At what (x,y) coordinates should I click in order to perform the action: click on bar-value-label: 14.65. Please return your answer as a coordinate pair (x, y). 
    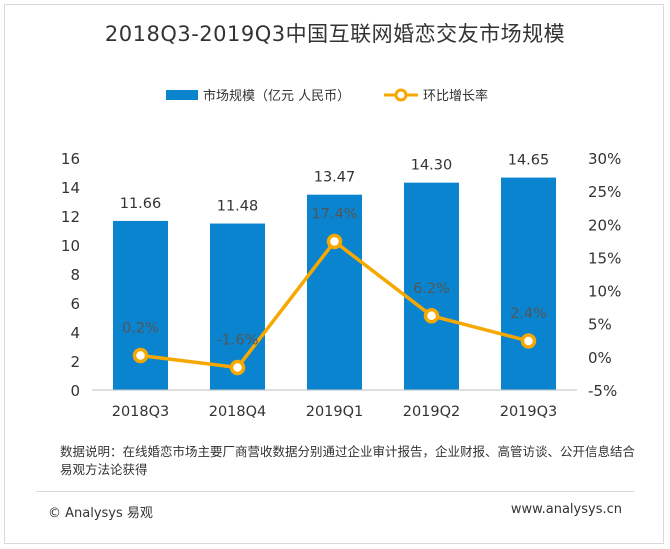
    Looking at the image, I should click on (529, 161).